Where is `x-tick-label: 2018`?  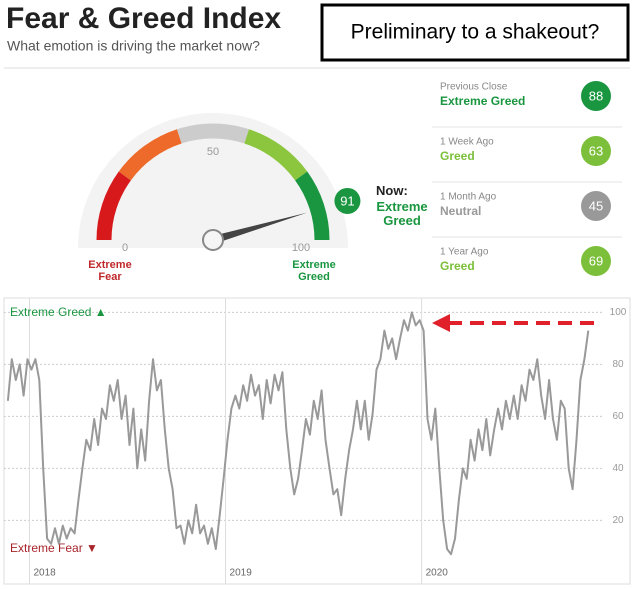
x-tick-label: 2018 is located at coordinates (44, 573).